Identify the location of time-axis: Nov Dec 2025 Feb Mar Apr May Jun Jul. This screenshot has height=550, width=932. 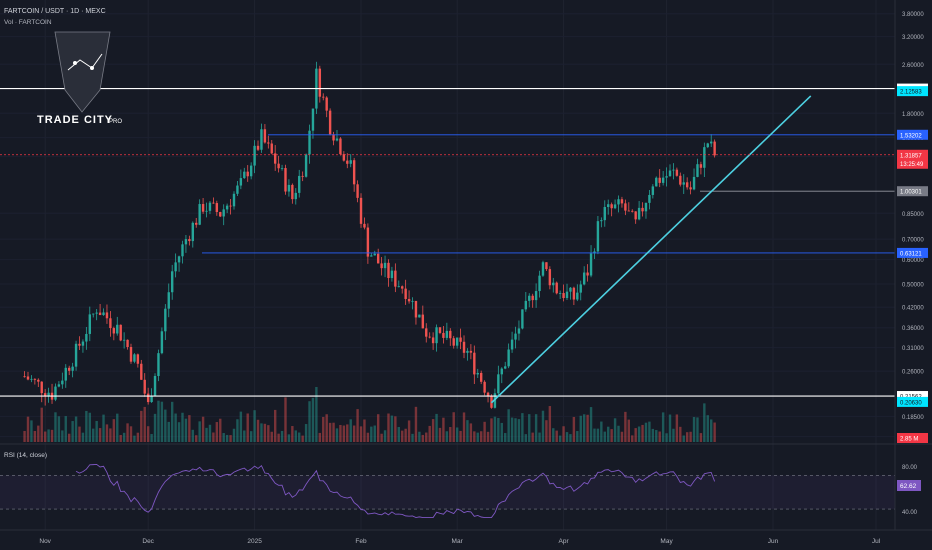
(459, 541).